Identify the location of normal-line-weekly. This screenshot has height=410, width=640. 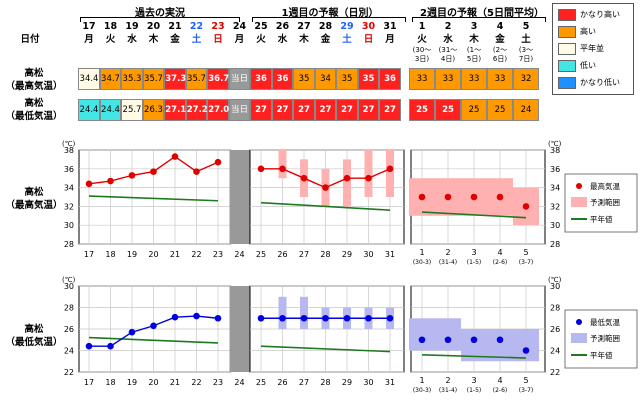
(474, 215).